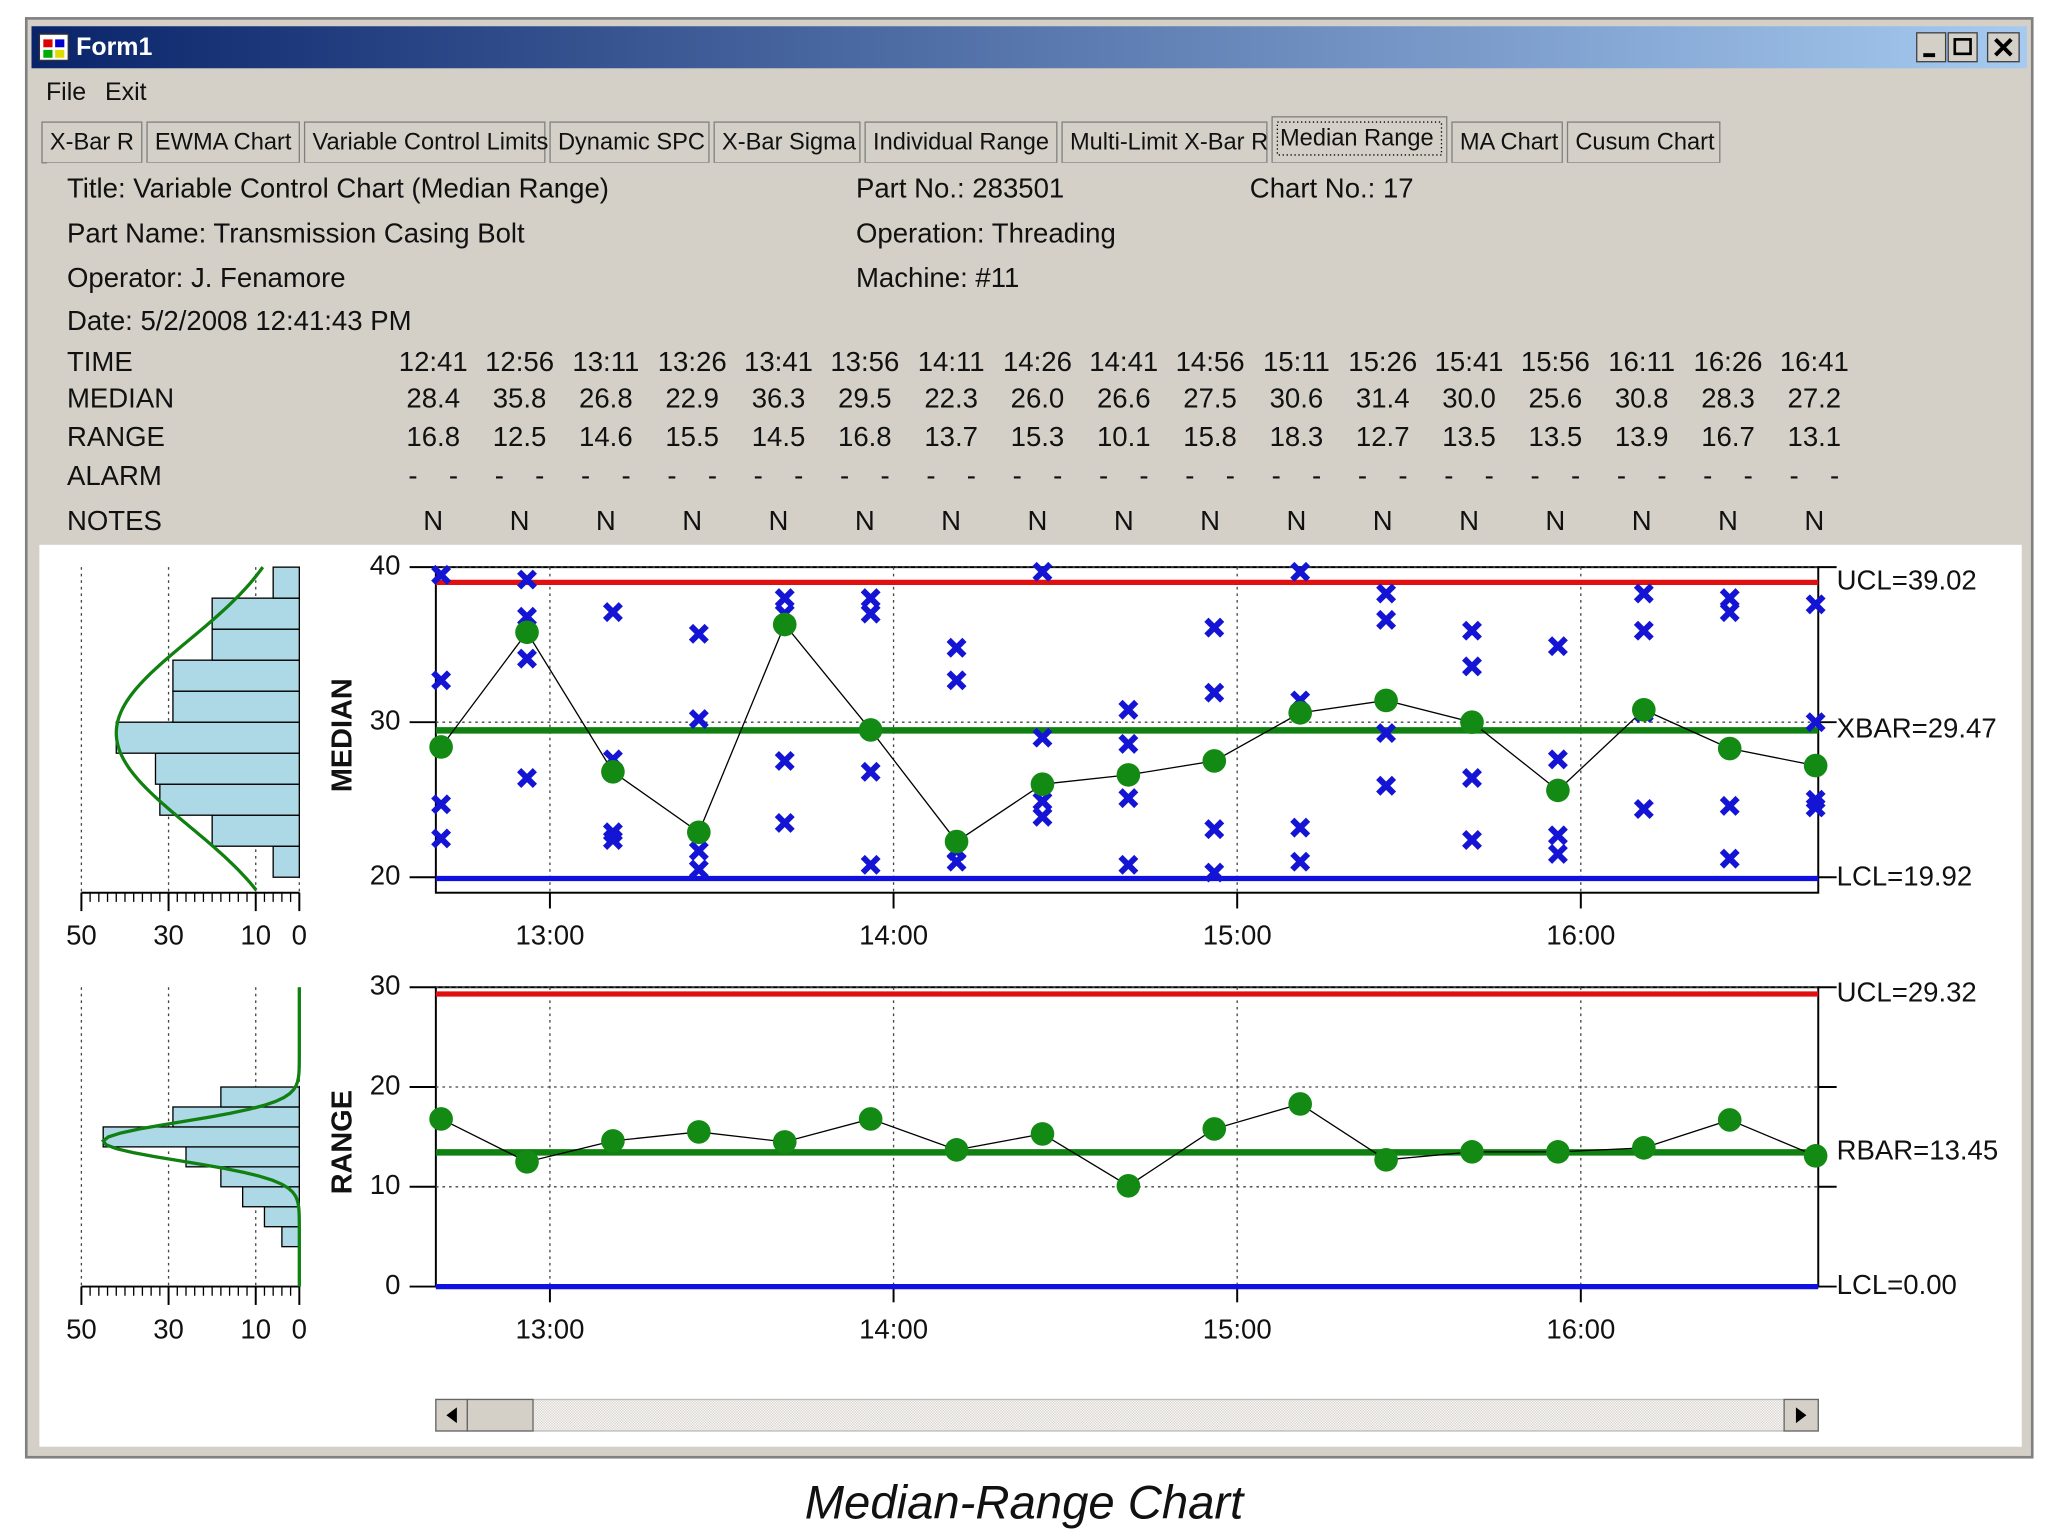 This screenshot has height=1536, width=2048. What do you see at coordinates (778, 361) in the screenshot?
I see `time-cell: 13:41` at bounding box center [778, 361].